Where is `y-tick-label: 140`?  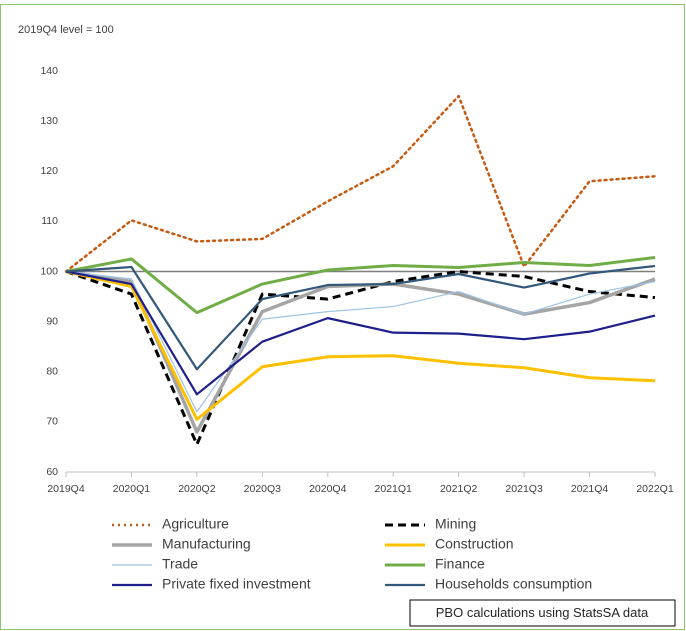 y-tick-label: 140 is located at coordinates (49, 71).